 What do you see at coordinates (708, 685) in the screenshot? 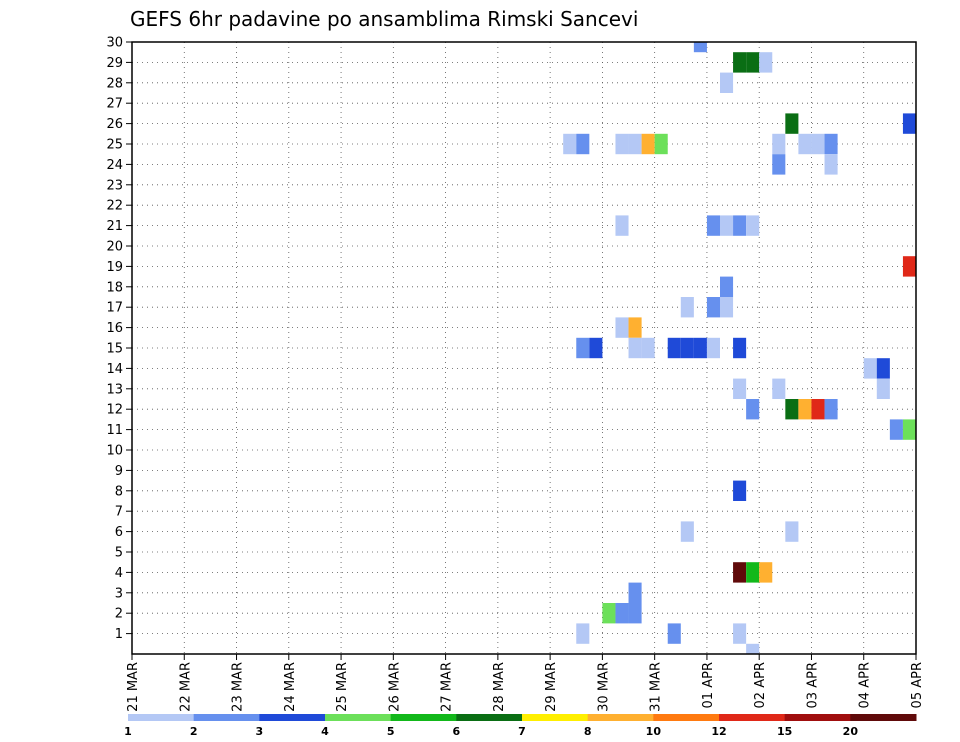
I see `x-tick-label: 01 APR` at bounding box center [708, 685].